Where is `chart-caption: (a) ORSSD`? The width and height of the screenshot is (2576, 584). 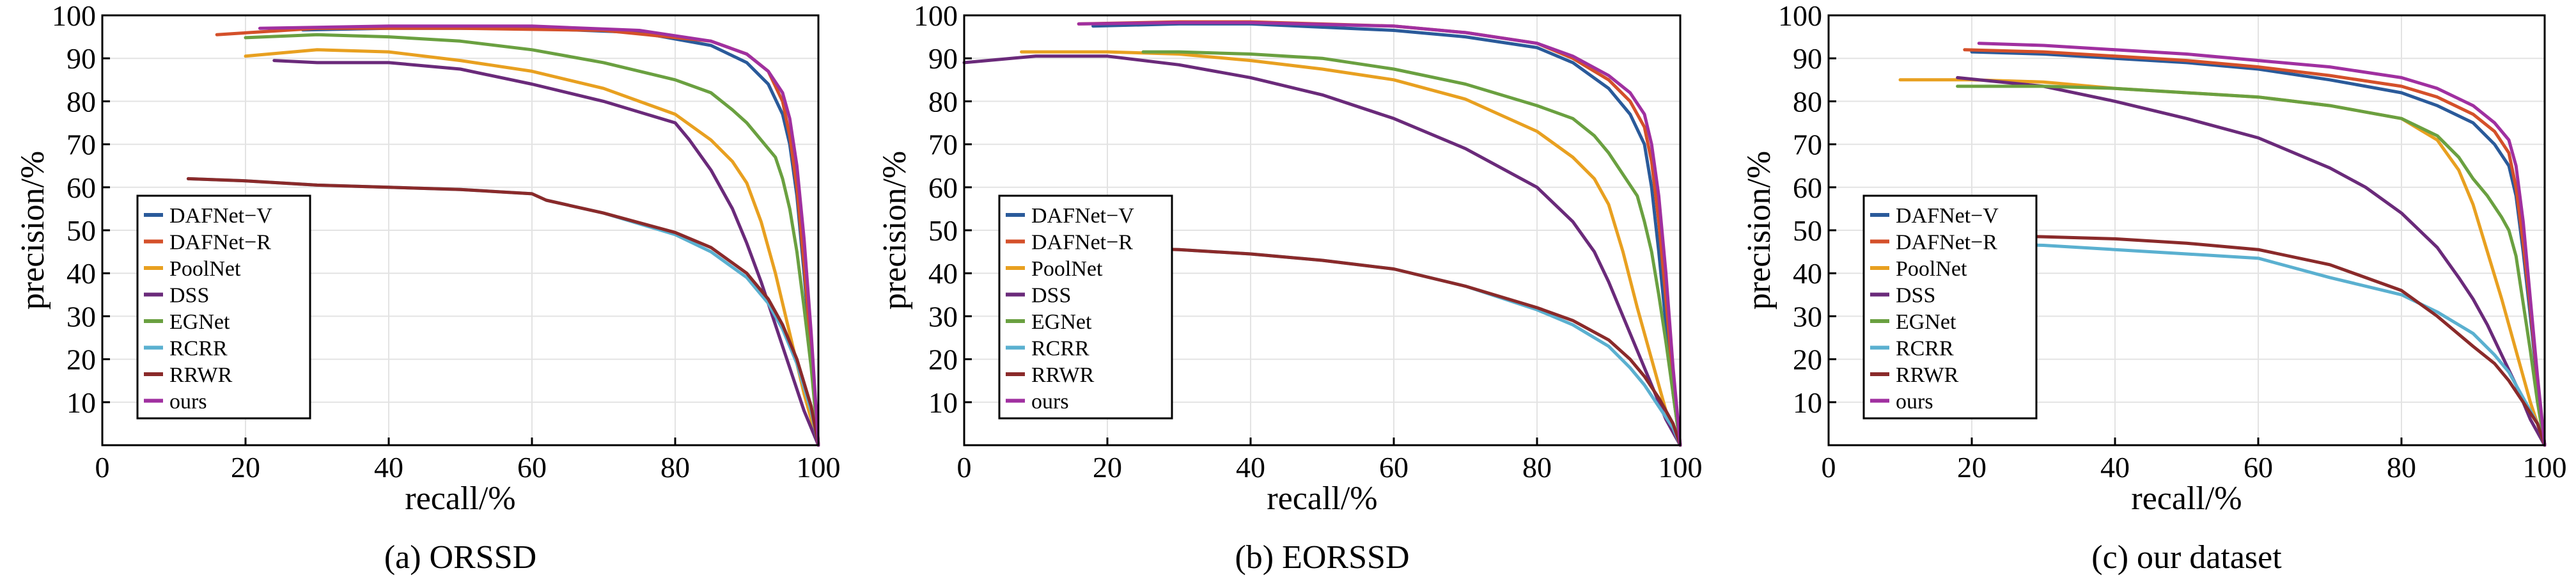
chart-caption: (a) ORSSD is located at coordinates (460, 557).